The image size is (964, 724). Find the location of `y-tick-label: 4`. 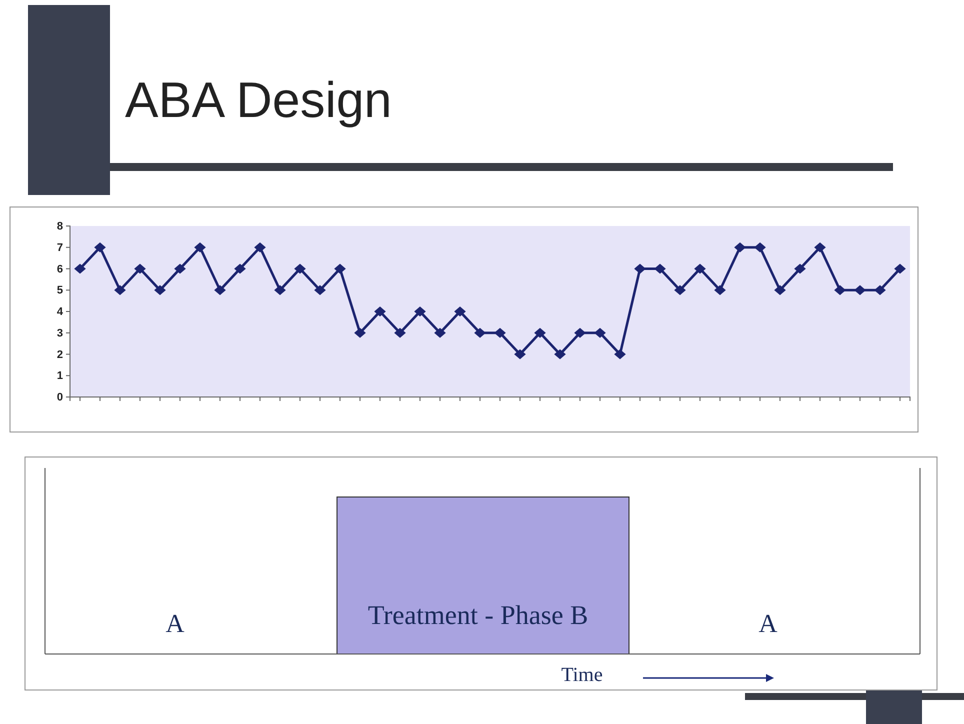

y-tick-label: 4 is located at coordinates (60, 312).